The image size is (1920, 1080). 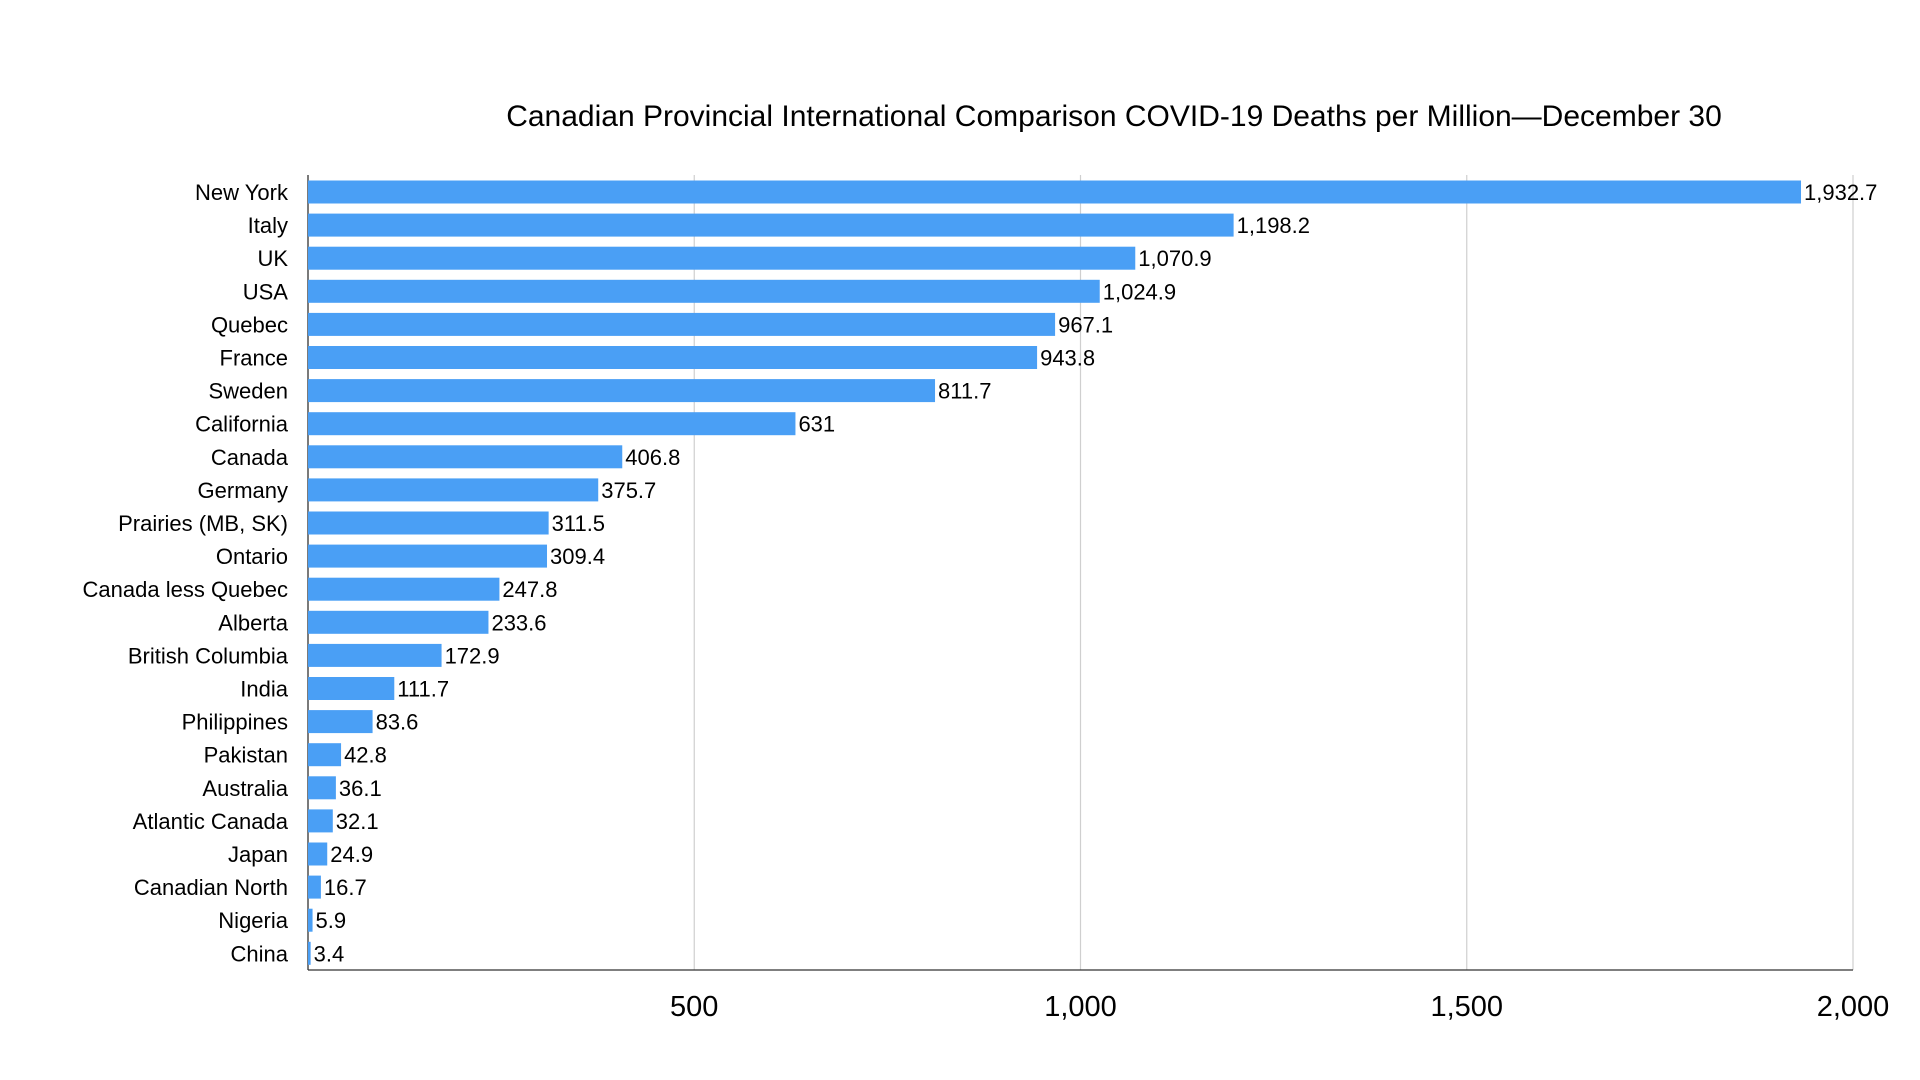 I want to click on value-label: 311.5, so click(x=578, y=523).